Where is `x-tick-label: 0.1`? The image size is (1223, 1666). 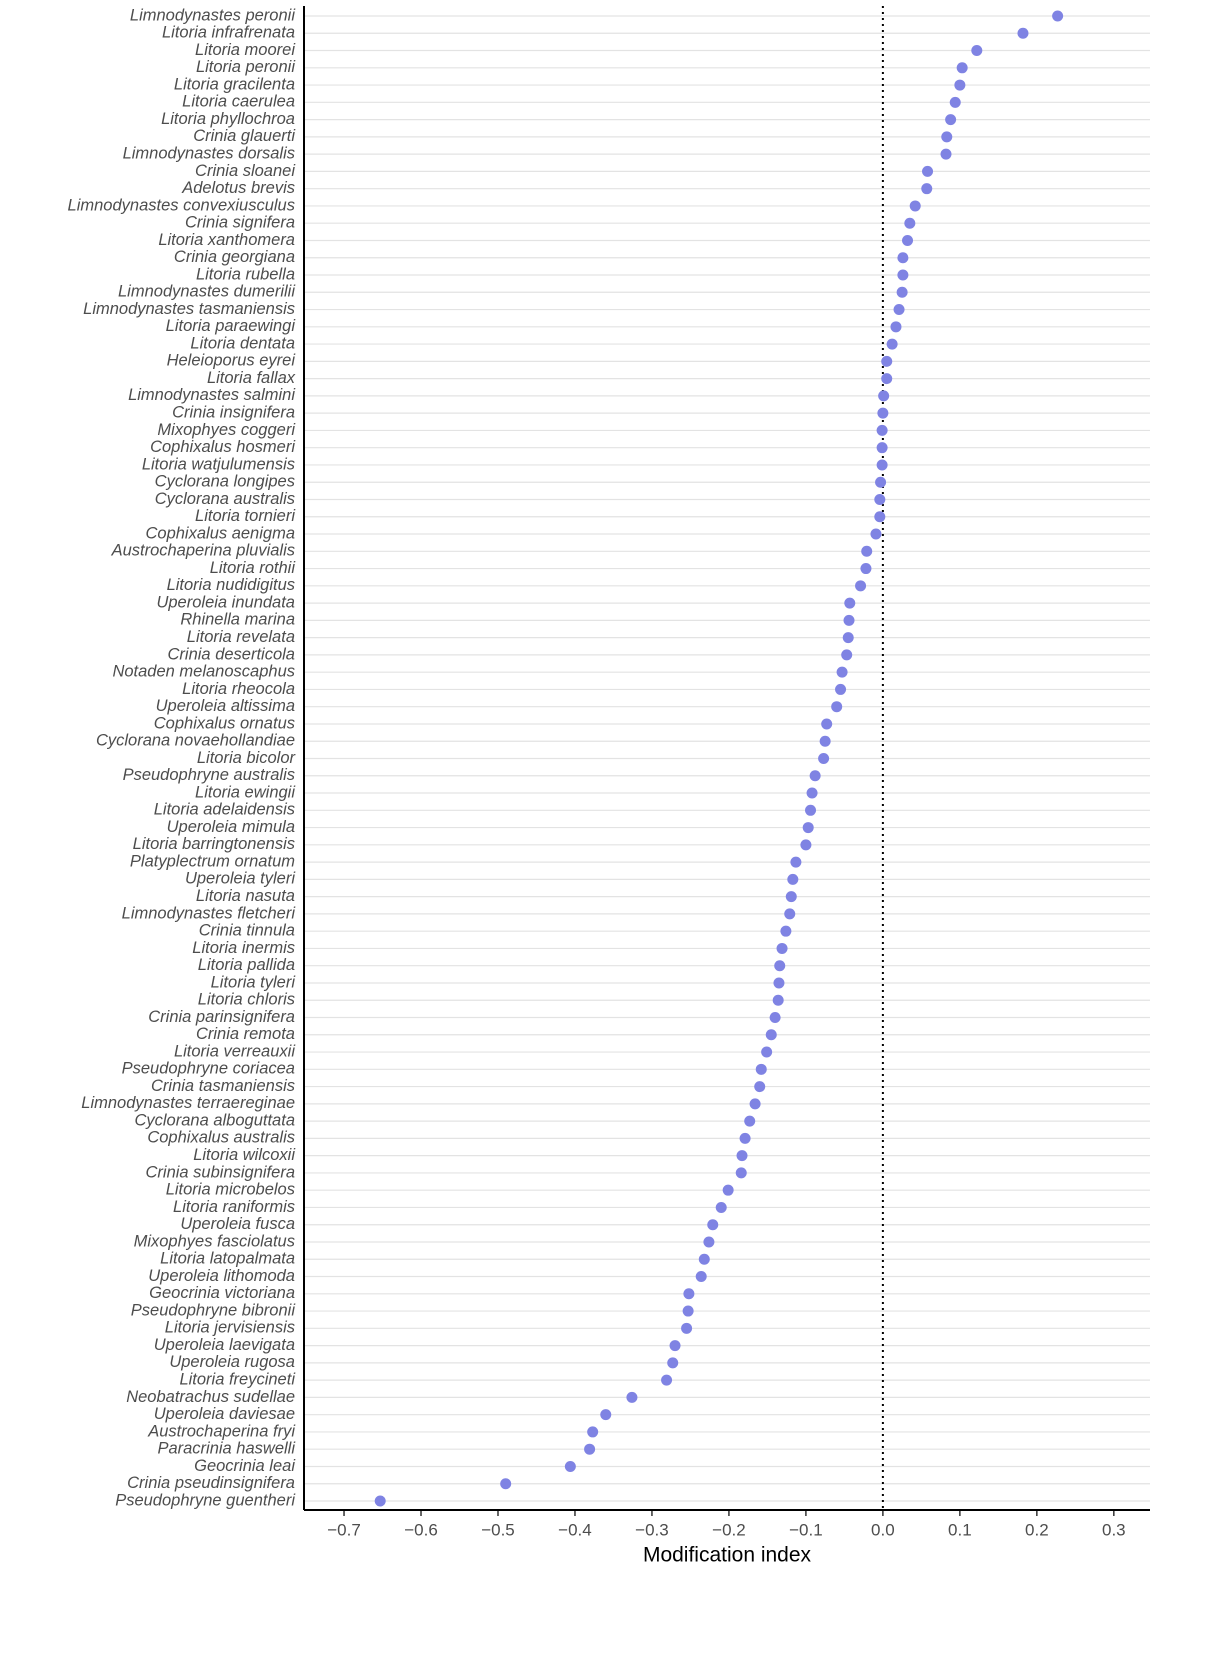
x-tick-label: 0.1 is located at coordinates (960, 1529).